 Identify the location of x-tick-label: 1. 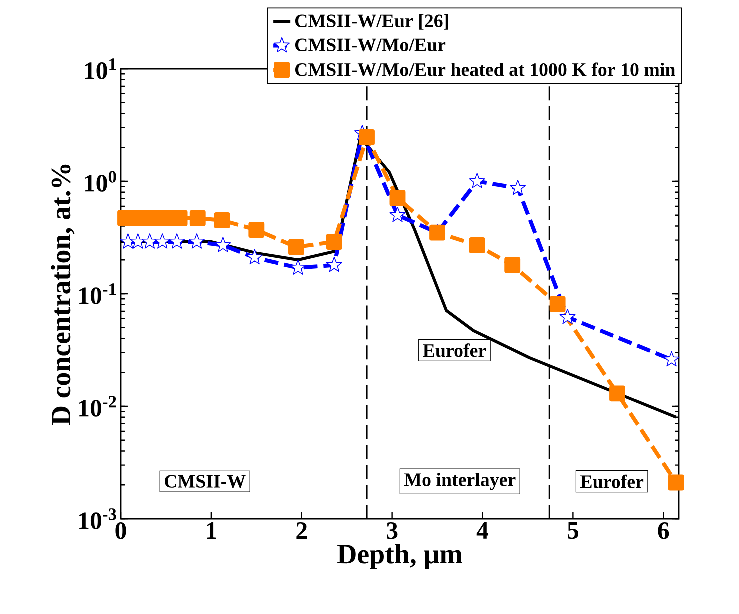
(211, 530).